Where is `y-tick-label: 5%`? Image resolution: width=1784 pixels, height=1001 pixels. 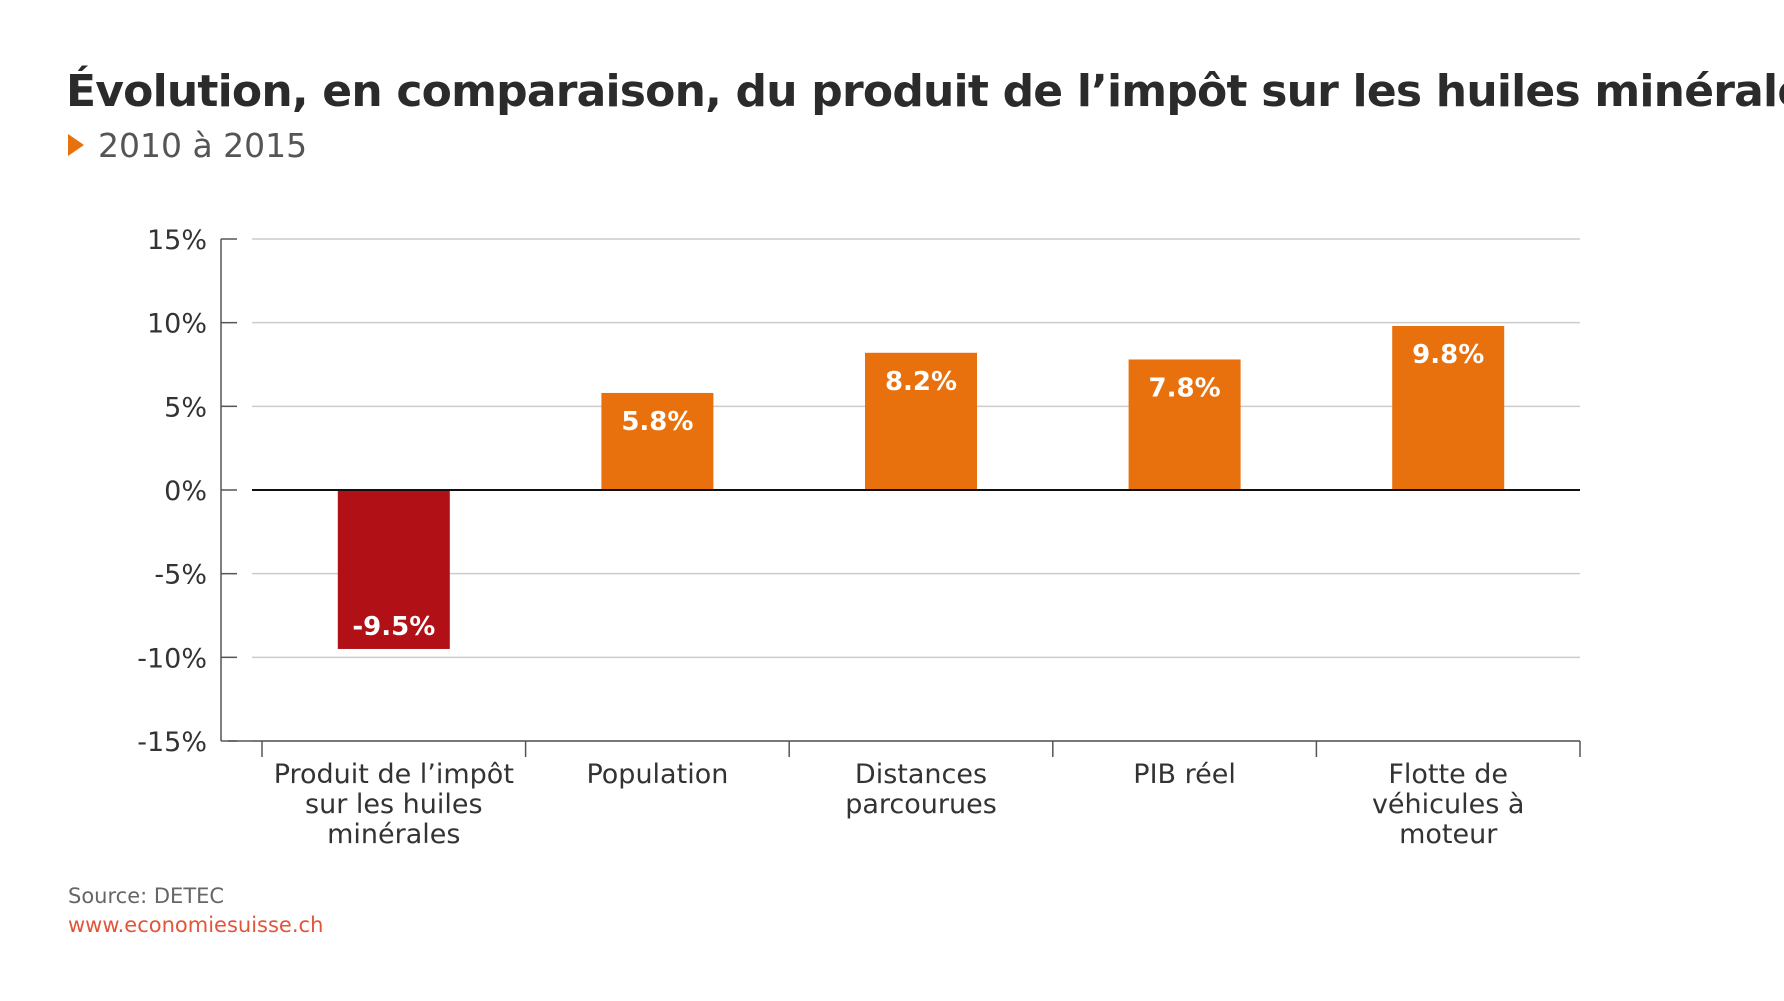
y-tick-label: 5% is located at coordinates (185, 407).